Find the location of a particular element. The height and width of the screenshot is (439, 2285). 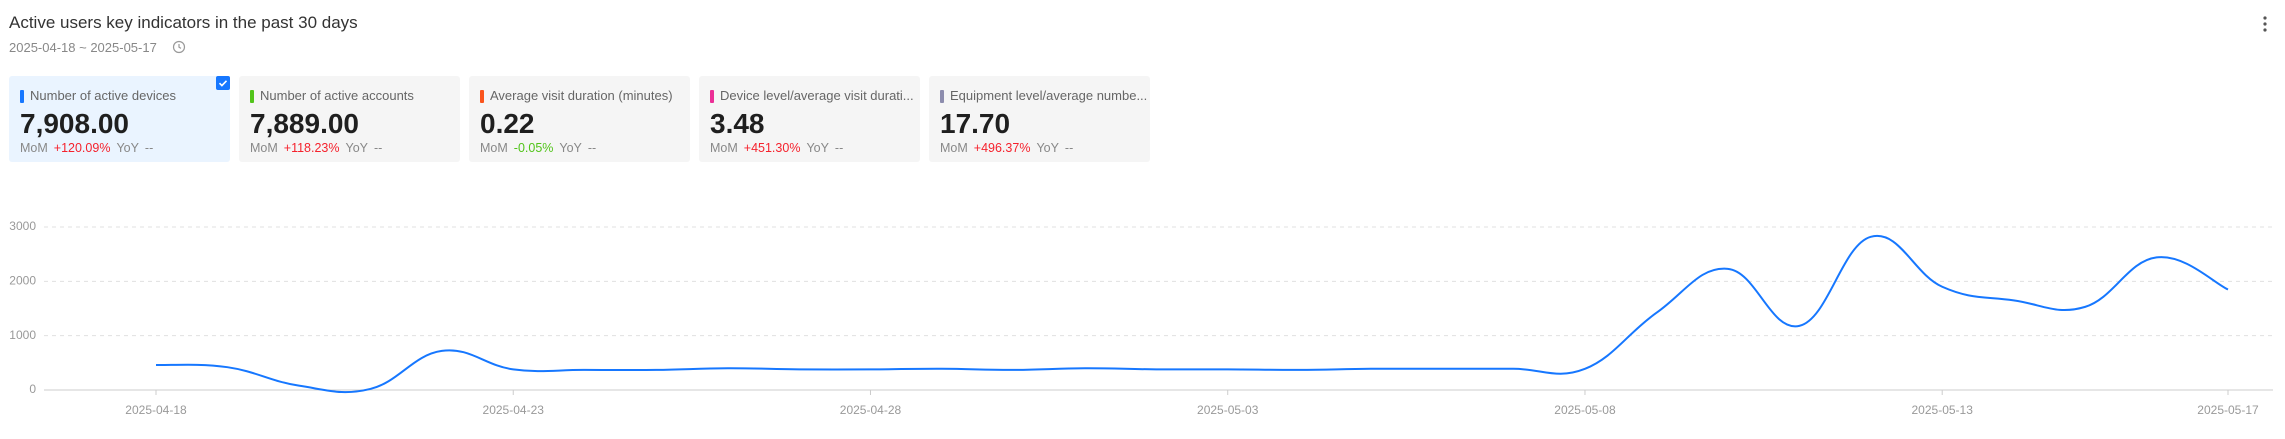

comparison-row: MoM +120.09% YoY -- is located at coordinates (89, 148).